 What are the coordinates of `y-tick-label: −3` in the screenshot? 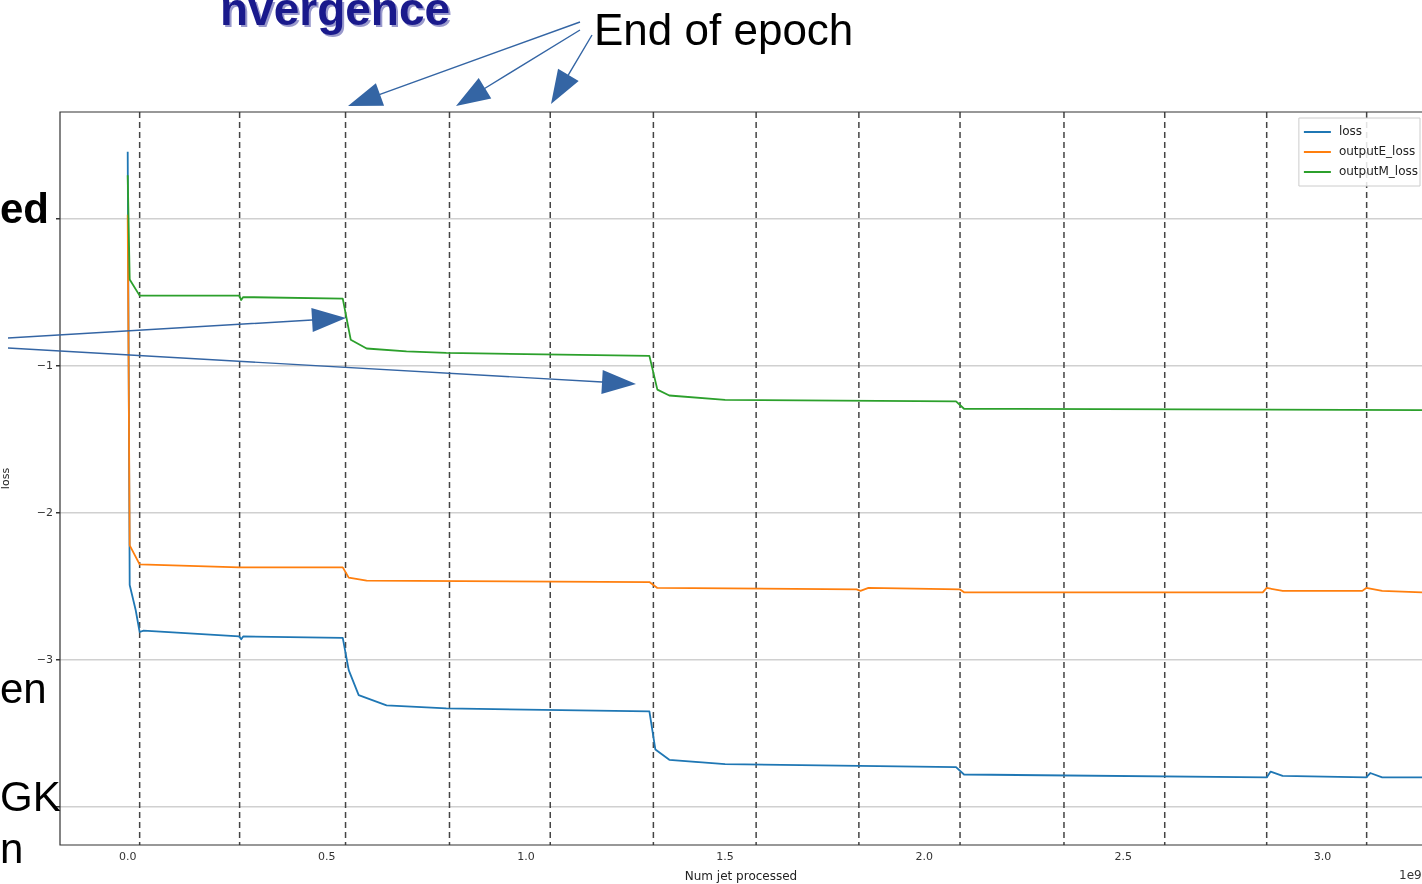 It's located at (44, 659).